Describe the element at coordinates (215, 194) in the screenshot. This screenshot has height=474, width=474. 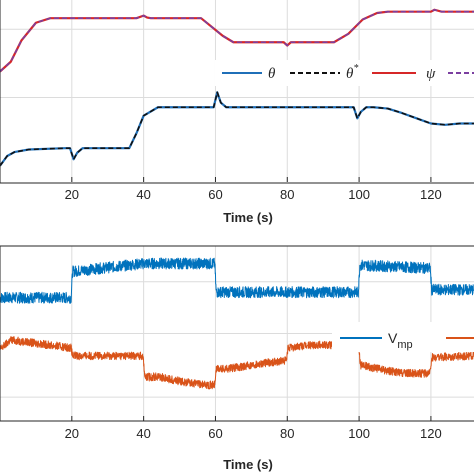
I see `top-tick-label-60: 60` at that location.